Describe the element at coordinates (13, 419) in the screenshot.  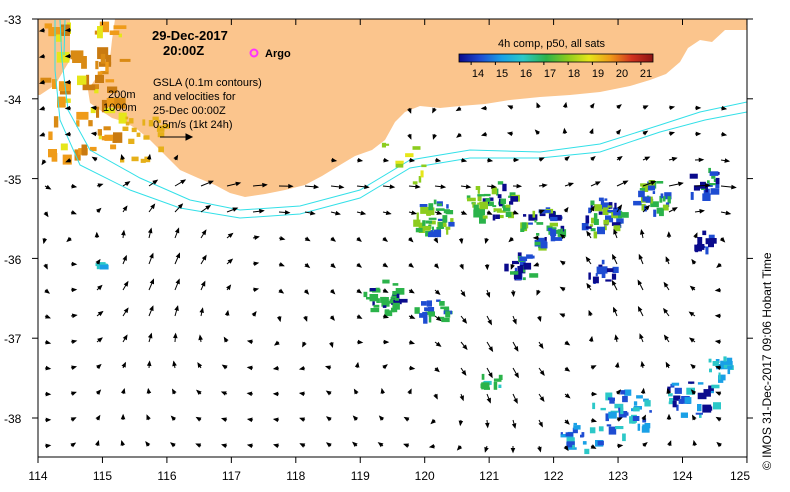
I see `lat-tick: -38` at that location.